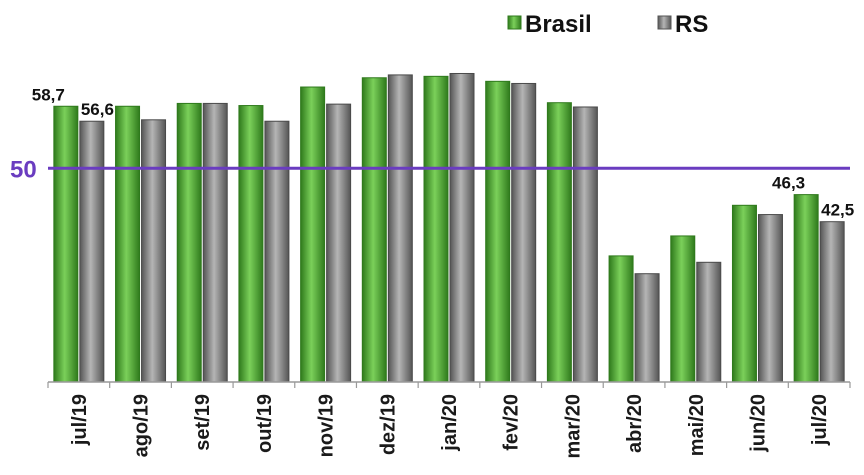 Image resolution: width=864 pixels, height=475 pixels. Describe the element at coordinates (142, 425) in the screenshot. I see `x-tick-label: ago/19` at that location.